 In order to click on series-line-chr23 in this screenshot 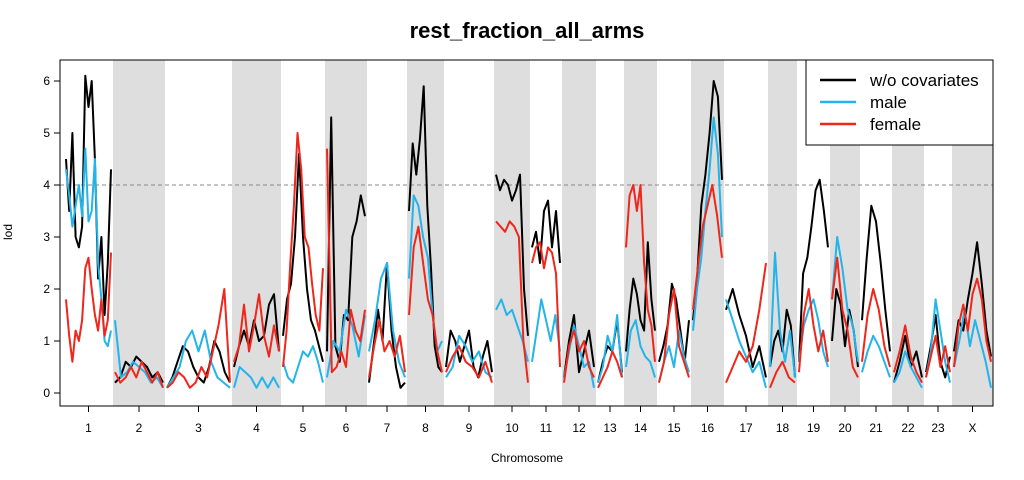, I will do `click(938, 356)`.